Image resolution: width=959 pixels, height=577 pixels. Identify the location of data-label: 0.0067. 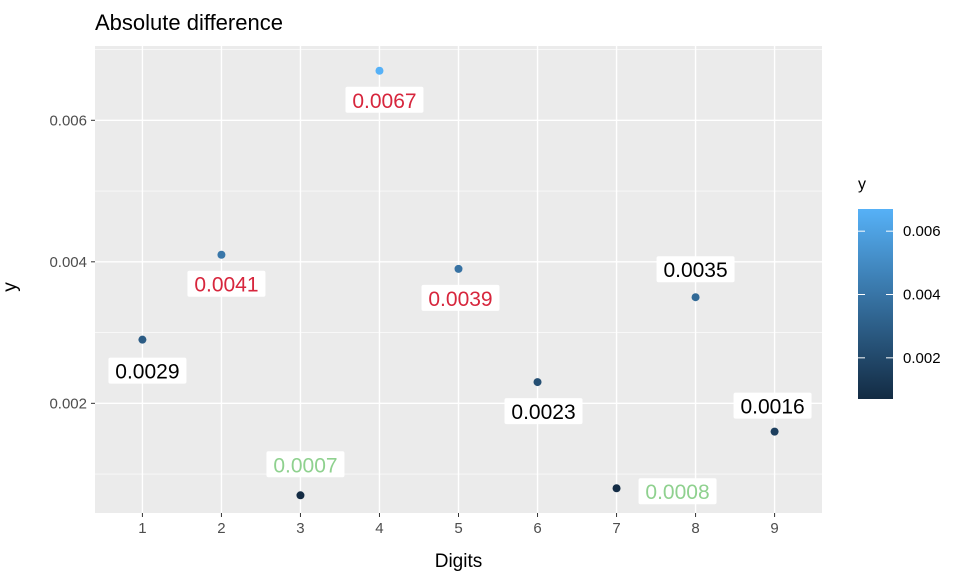
(384, 101).